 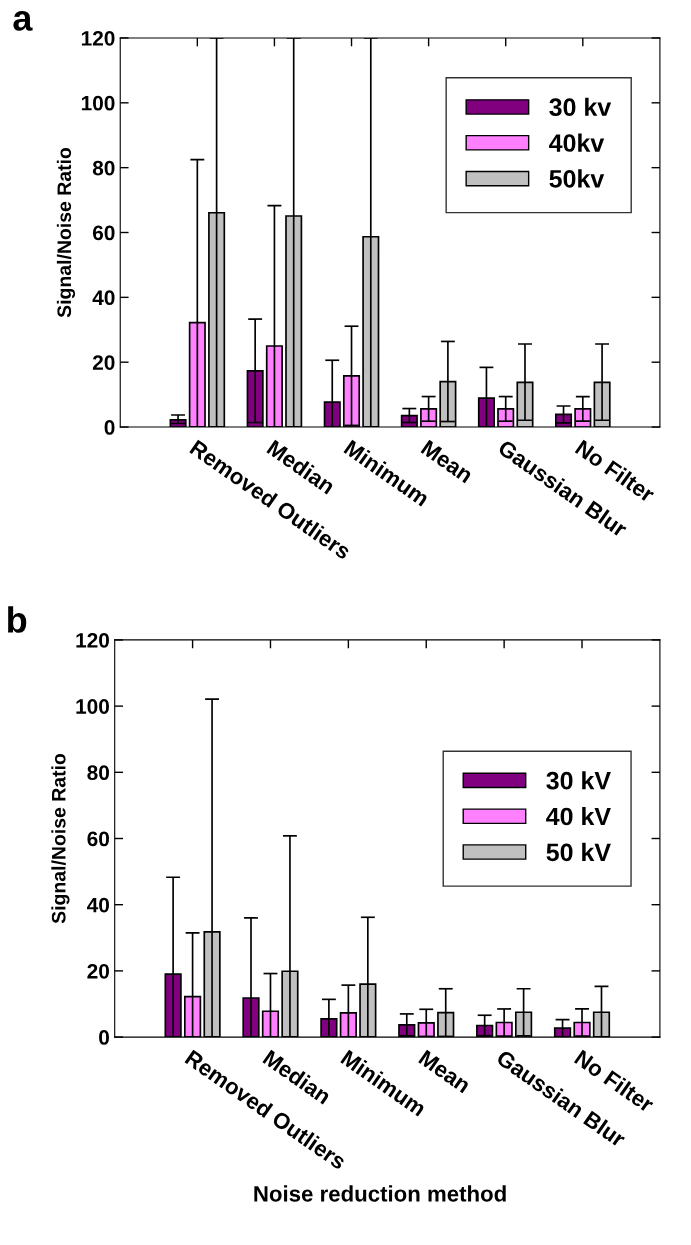 What do you see at coordinates (578, 780) in the screenshot?
I see `legend-label: 30 kV` at bounding box center [578, 780].